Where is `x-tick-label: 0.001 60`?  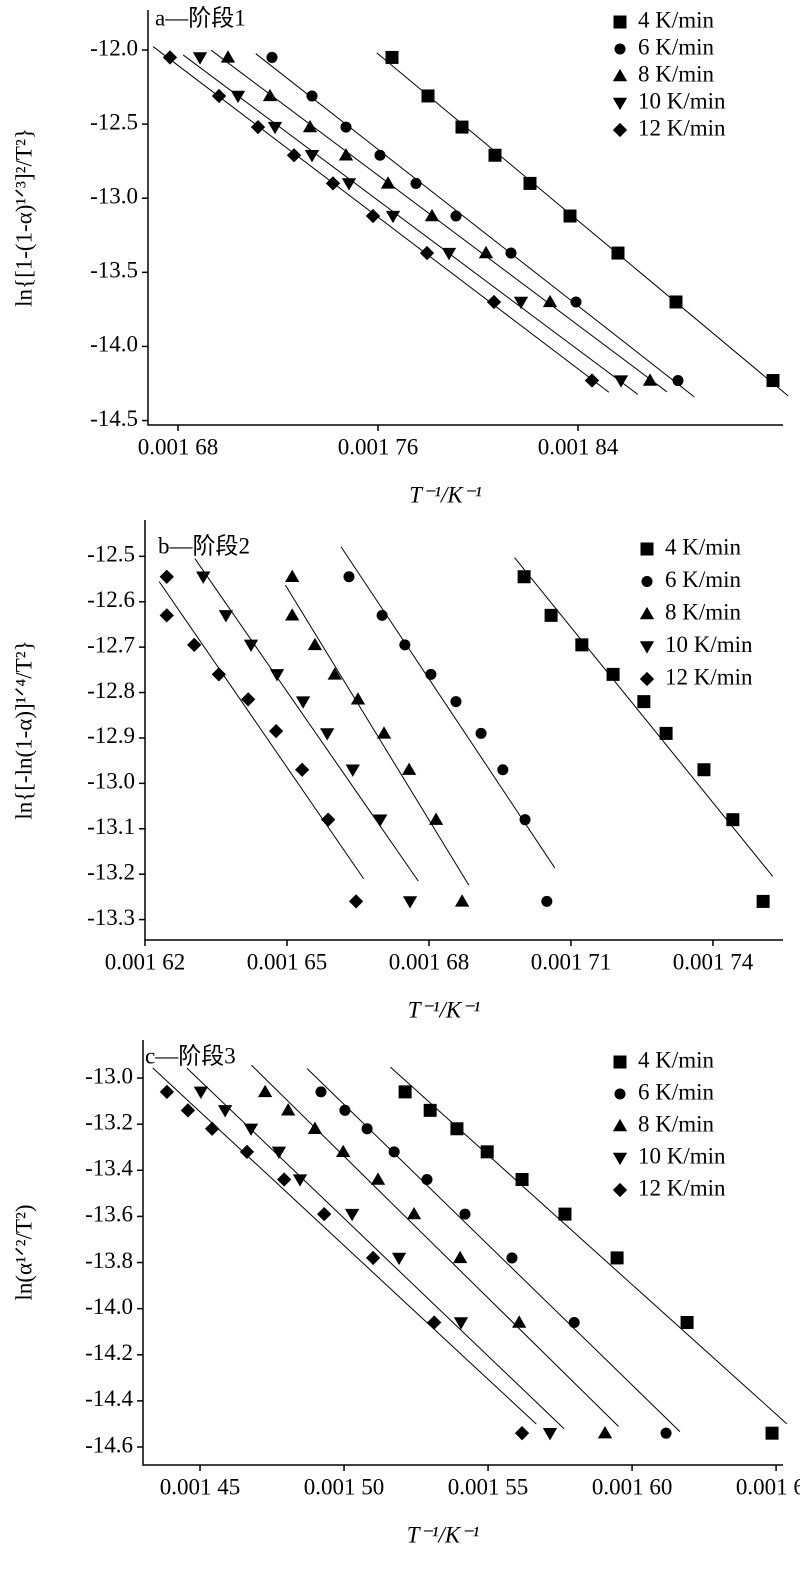
x-tick-label: 0.001 60 is located at coordinates (632, 1486).